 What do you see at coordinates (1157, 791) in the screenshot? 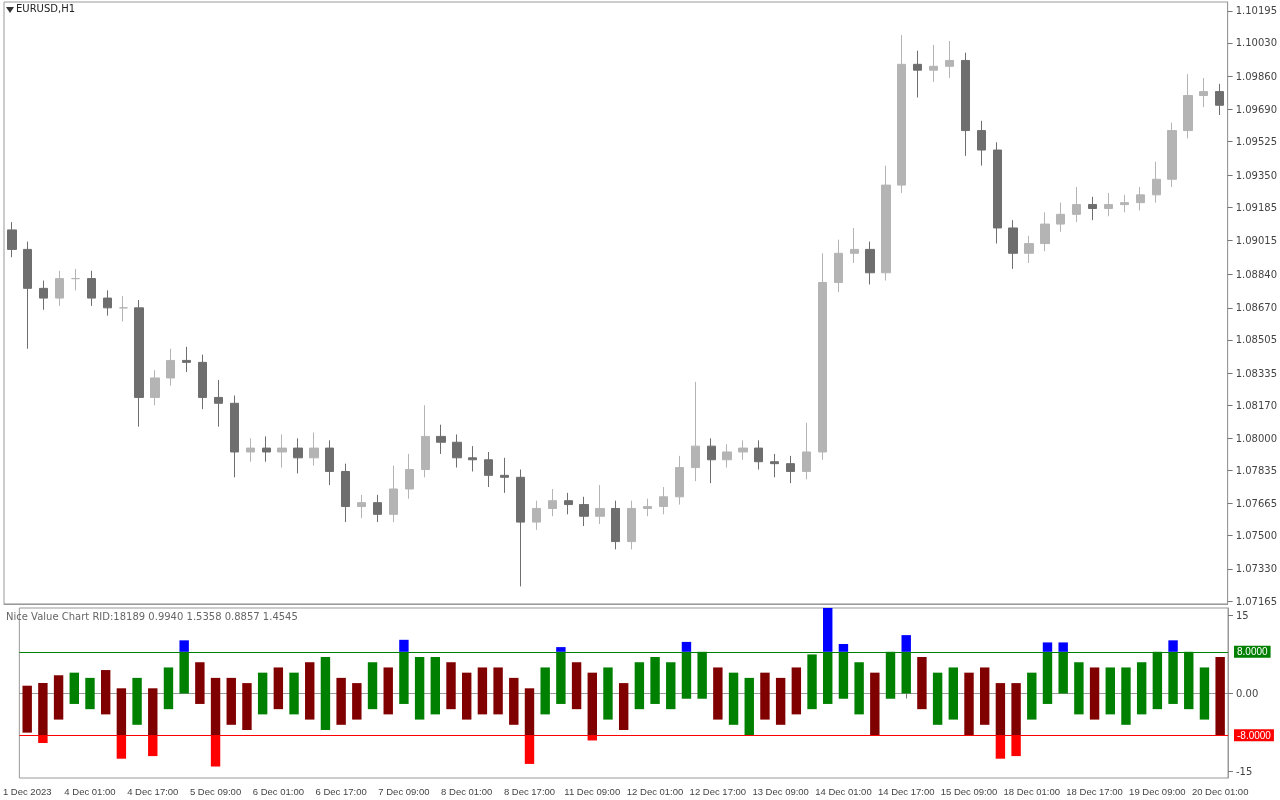
I see `x-tick-label: 19 Dec 09:00` at bounding box center [1157, 791].